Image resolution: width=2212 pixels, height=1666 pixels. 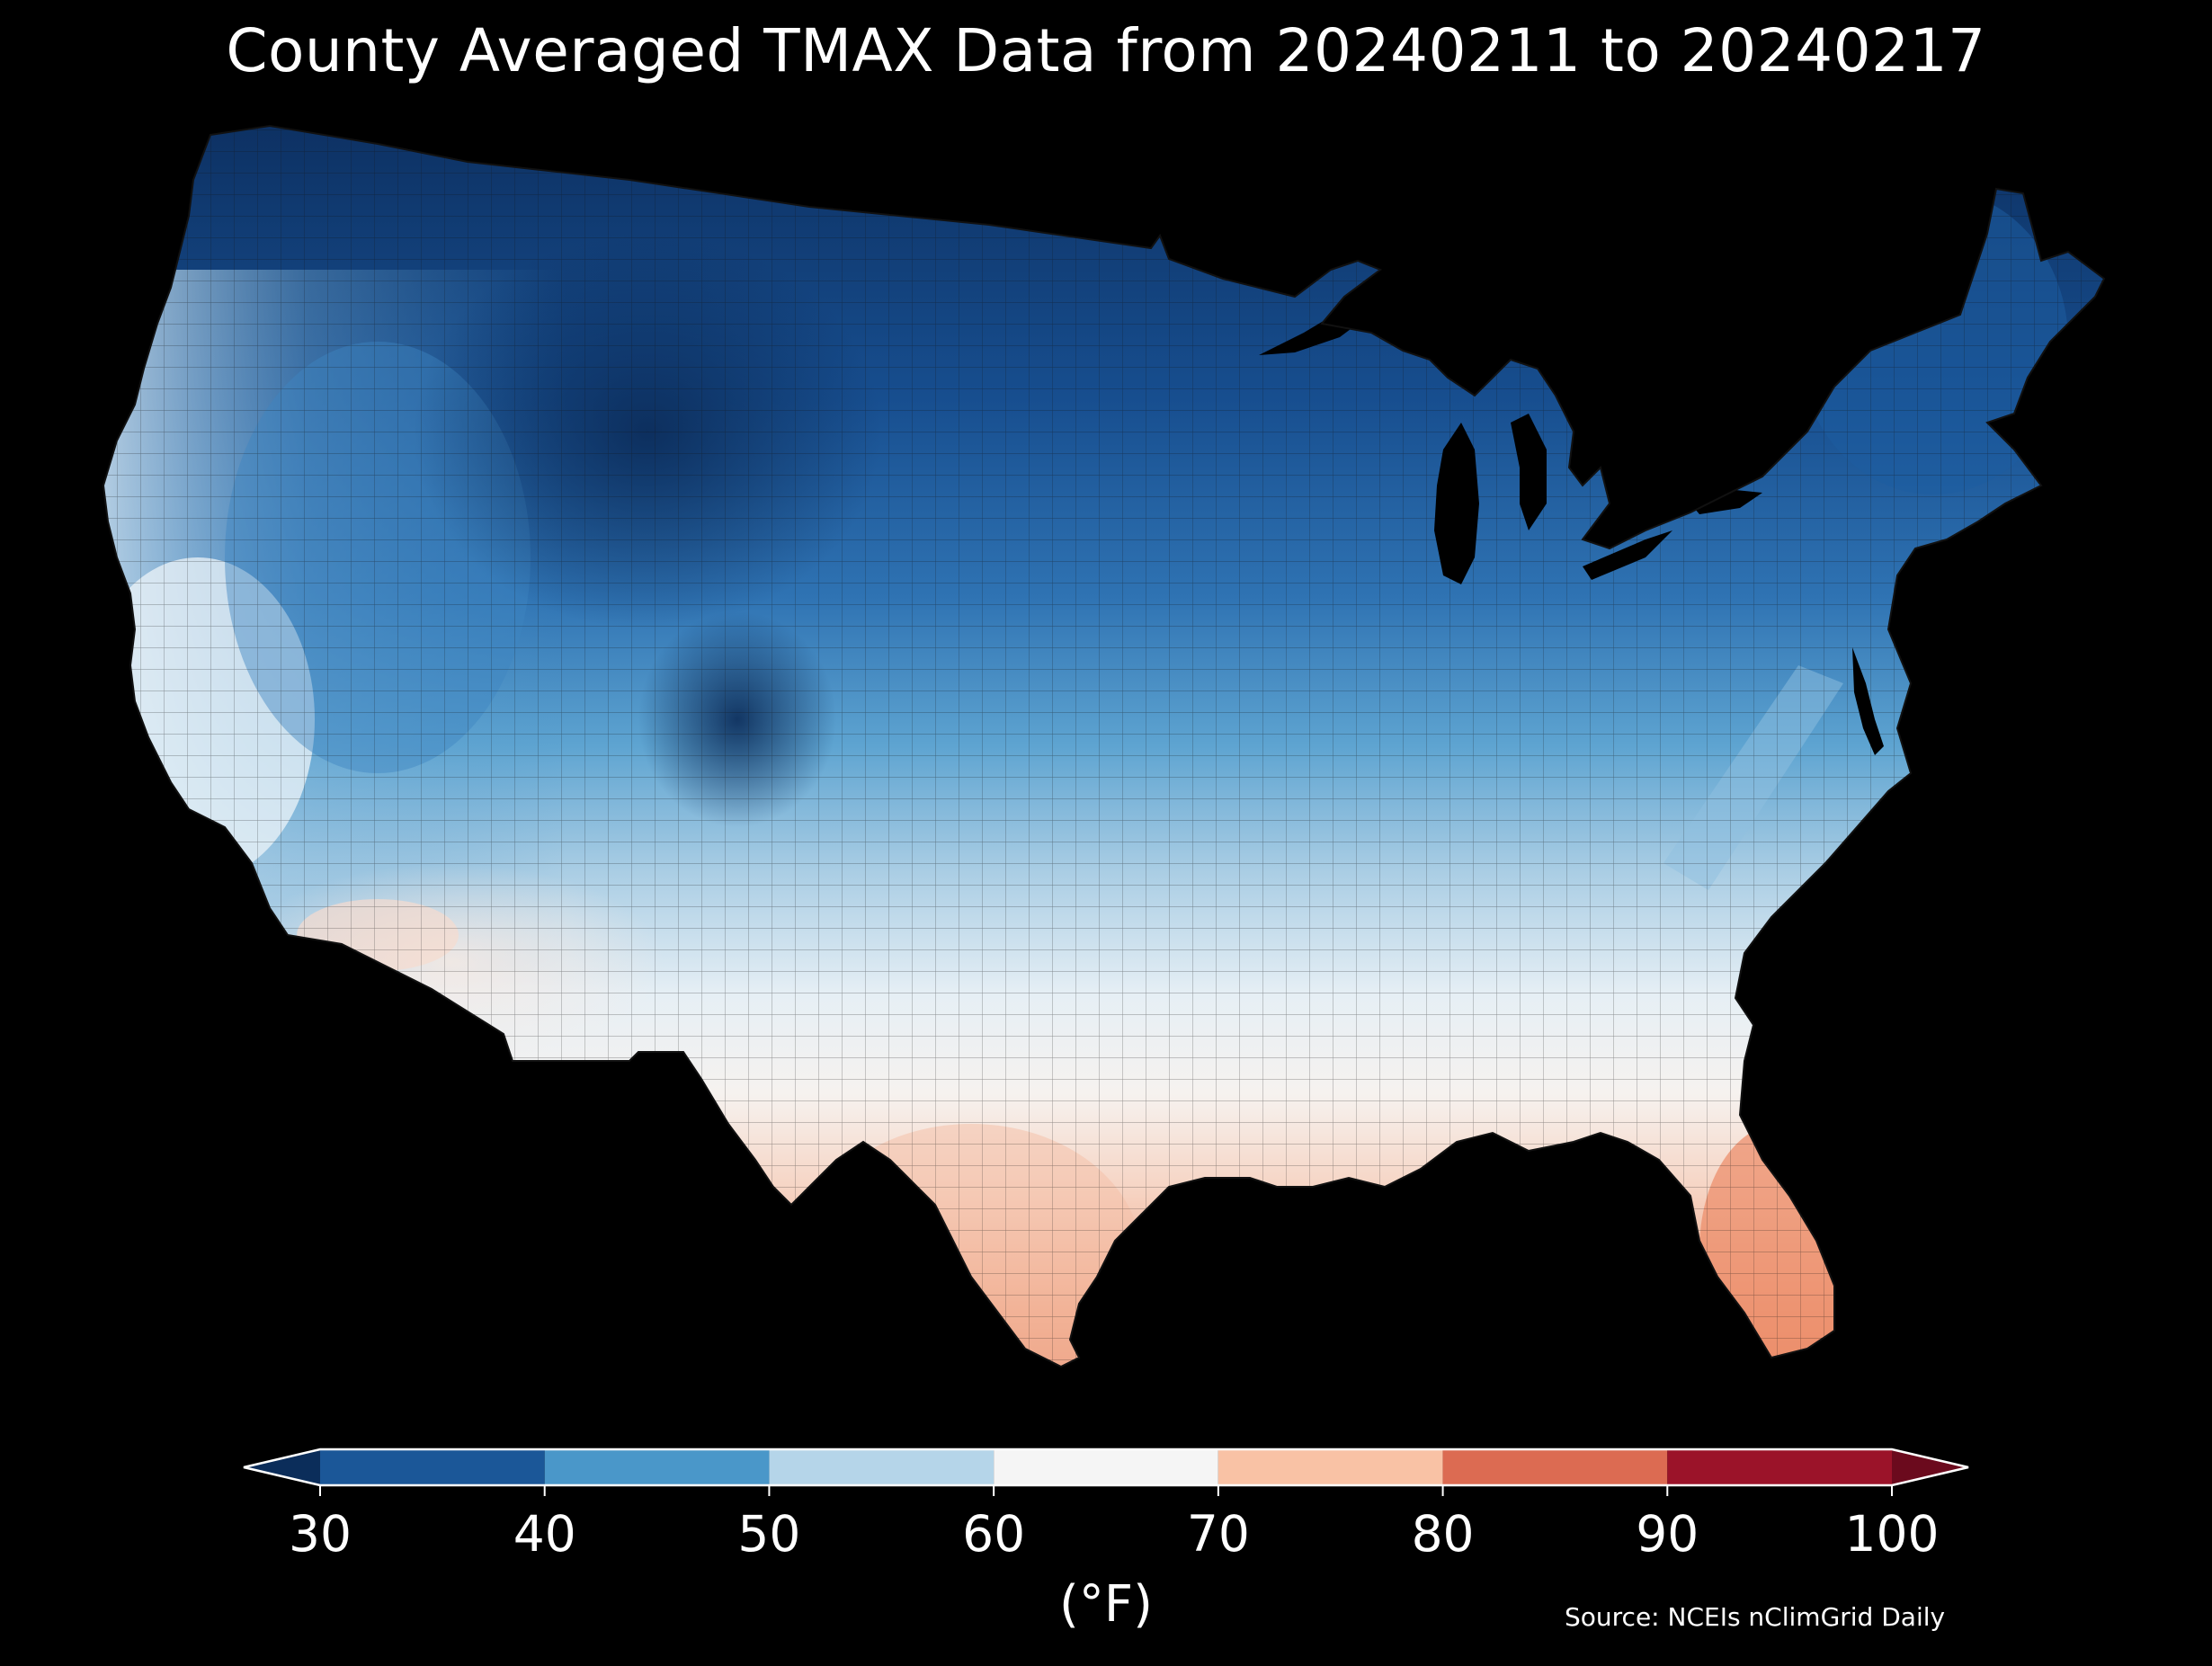 What do you see at coordinates (1443, 1534) in the screenshot?
I see `colorbar-tick-label: 80` at bounding box center [1443, 1534].